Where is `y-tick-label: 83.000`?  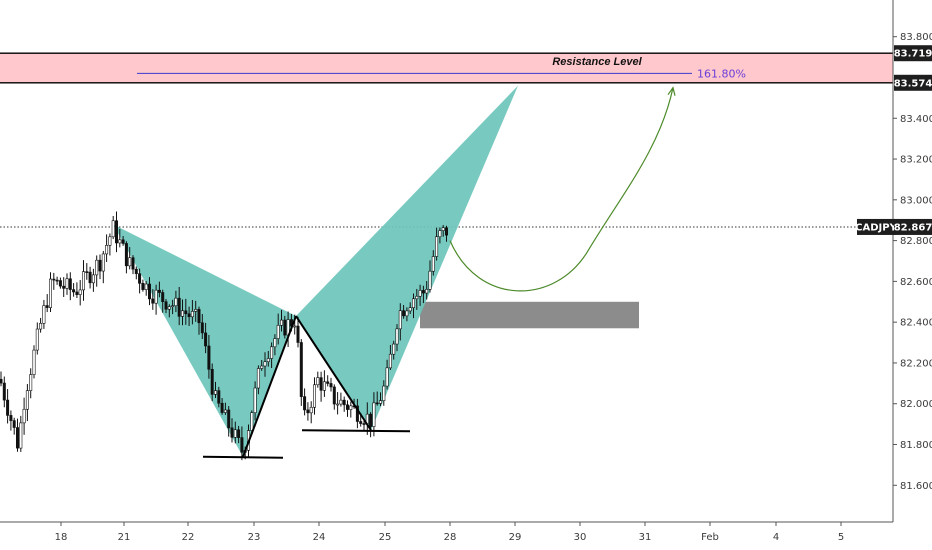
y-tick-label: 83.000 is located at coordinates (916, 200).